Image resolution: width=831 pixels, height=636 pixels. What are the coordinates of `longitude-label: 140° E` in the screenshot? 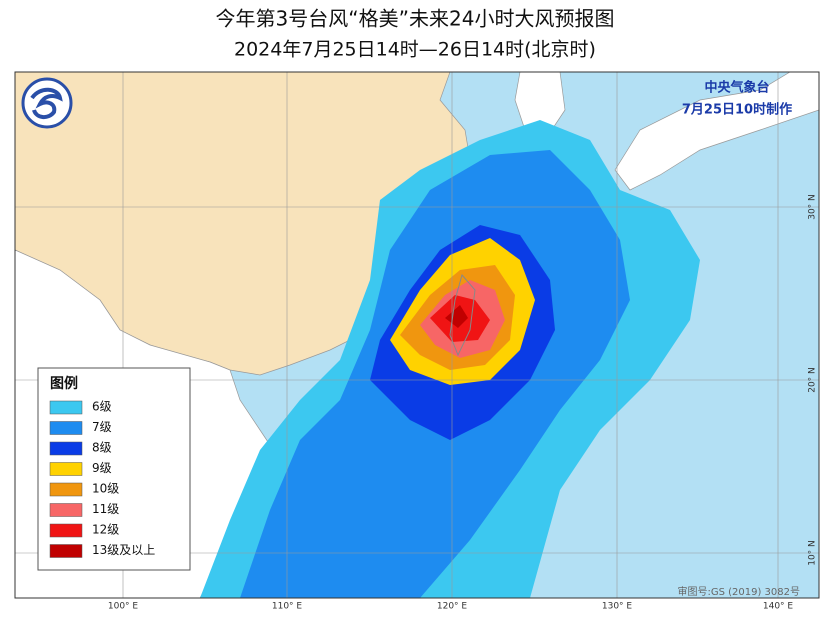 It's located at (778, 607).